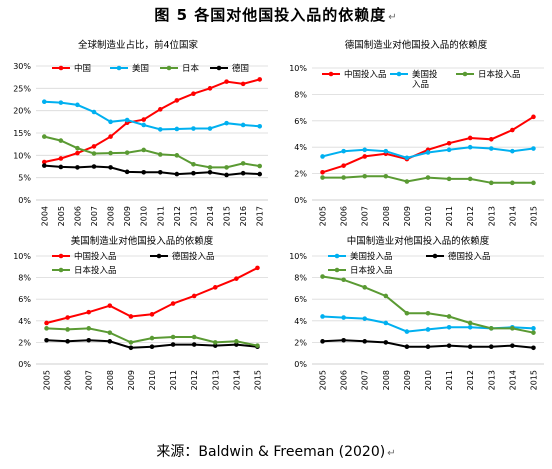  What do you see at coordinates (177, 216) in the screenshot?
I see `x-tick-label: 2012` at bounding box center [177, 216].